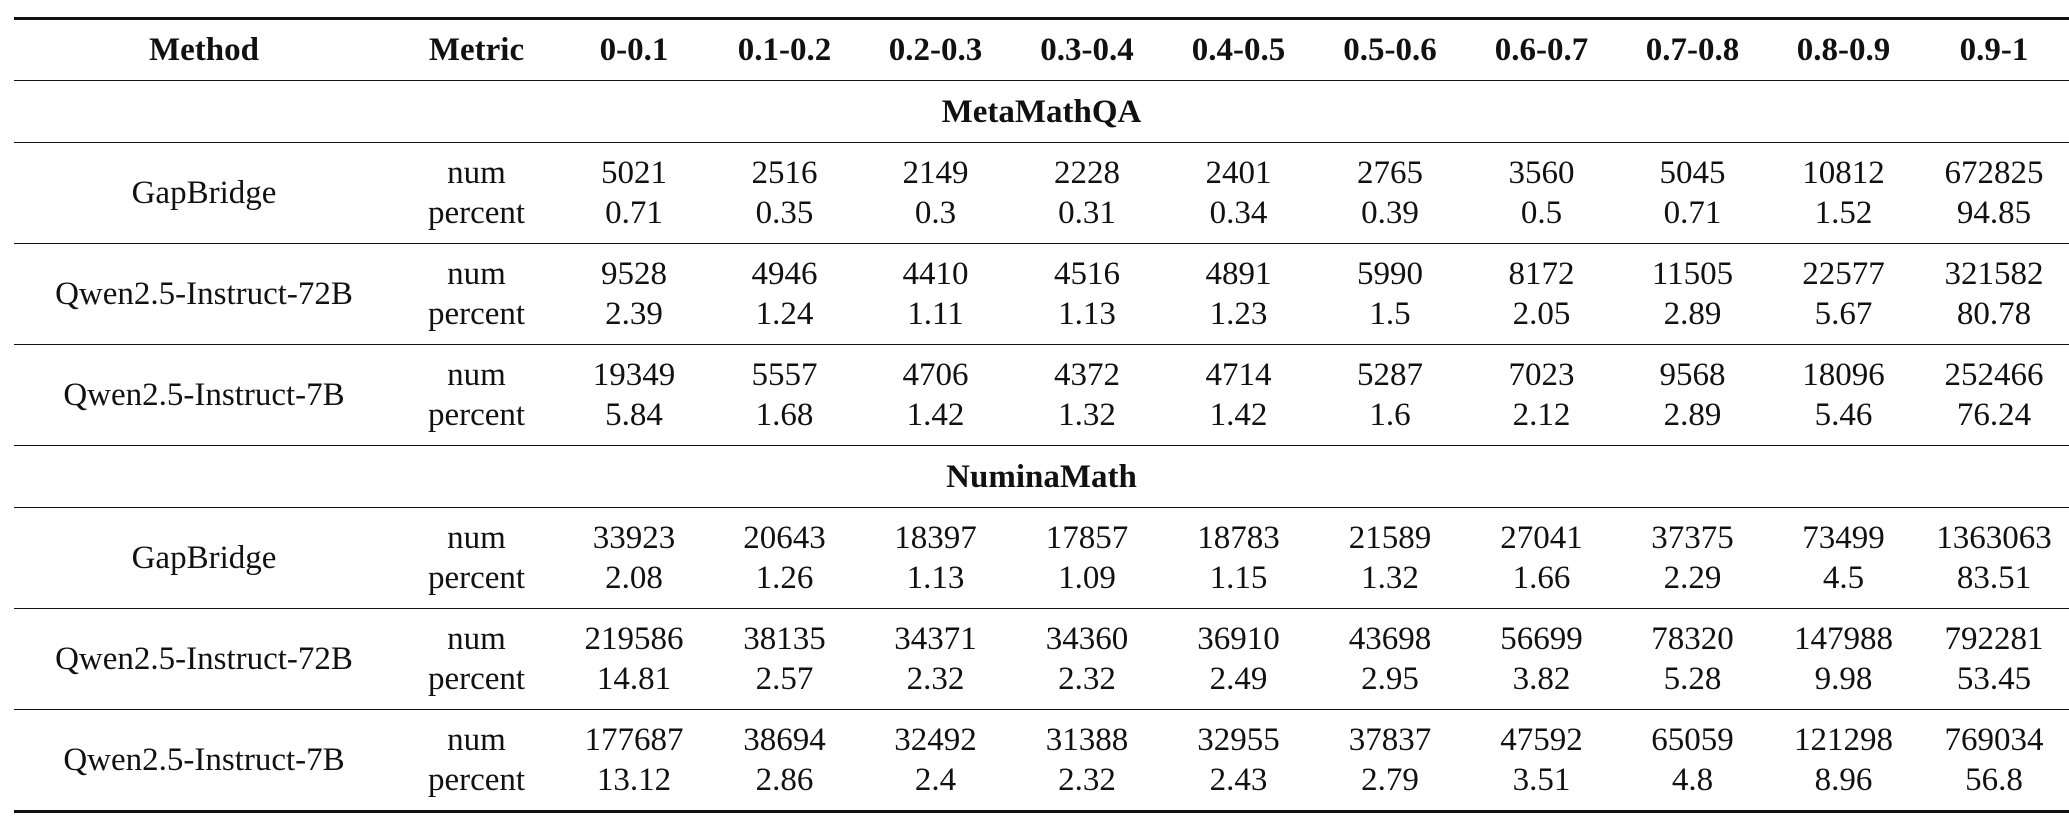  What do you see at coordinates (1238, 314) in the screenshot?
I see `percent-value: 1.23` at bounding box center [1238, 314].